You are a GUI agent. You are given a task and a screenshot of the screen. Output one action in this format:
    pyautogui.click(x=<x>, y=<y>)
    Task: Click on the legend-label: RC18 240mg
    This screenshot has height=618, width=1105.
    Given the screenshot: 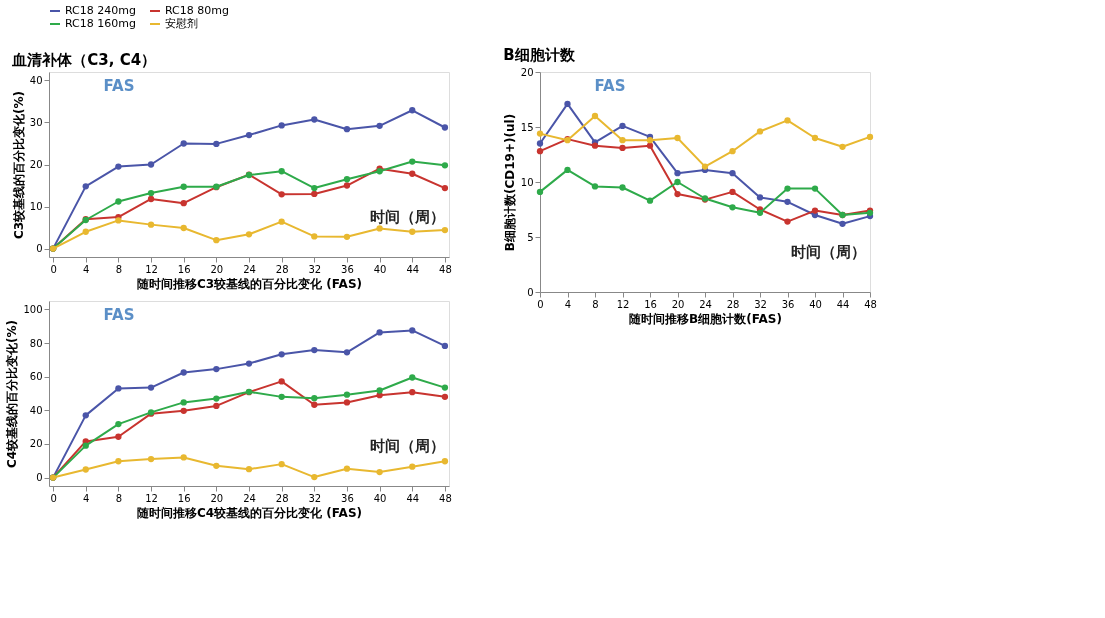 What is the action you would take?
    pyautogui.click(x=100, y=10)
    